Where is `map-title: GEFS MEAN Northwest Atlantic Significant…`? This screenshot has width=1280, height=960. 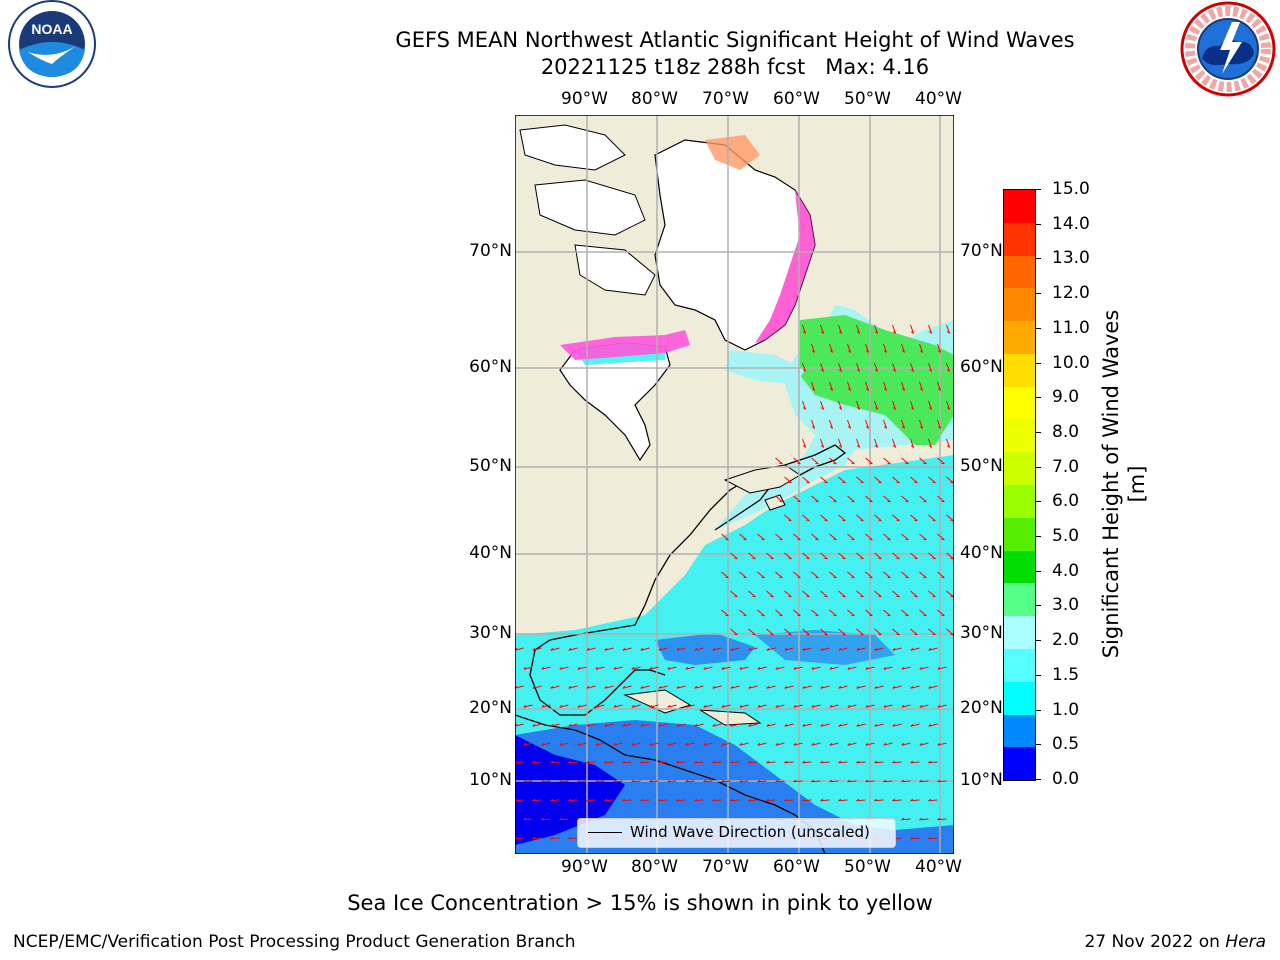 map-title: GEFS MEAN Northwest Atlantic Significant… is located at coordinates (735, 40).